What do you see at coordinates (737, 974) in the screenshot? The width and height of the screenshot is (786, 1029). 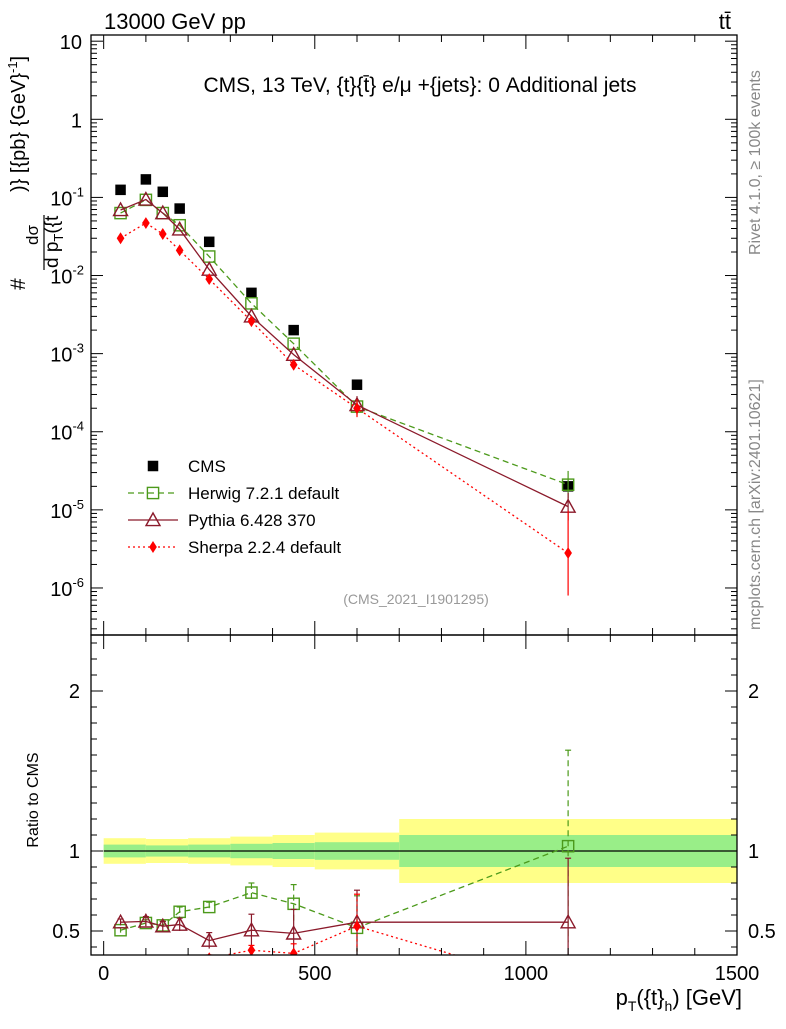 I see `x-tick-label: 1500` at bounding box center [737, 974].